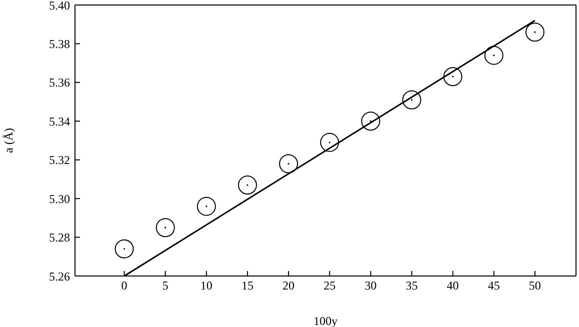 The image size is (579, 327). I want to click on x-tick-label: 45, so click(494, 285).